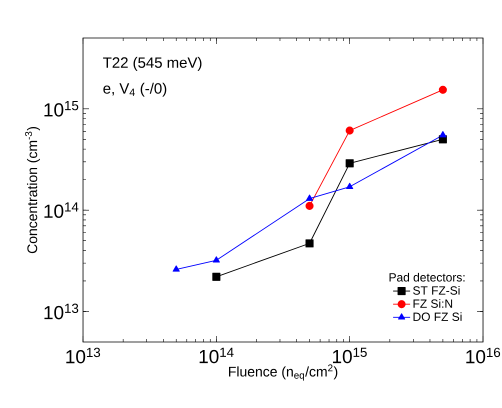 The image size is (502, 408). What do you see at coordinates (483, 356) in the screenshot?
I see `x-tick-label: 10$^{16}$` at bounding box center [483, 356].